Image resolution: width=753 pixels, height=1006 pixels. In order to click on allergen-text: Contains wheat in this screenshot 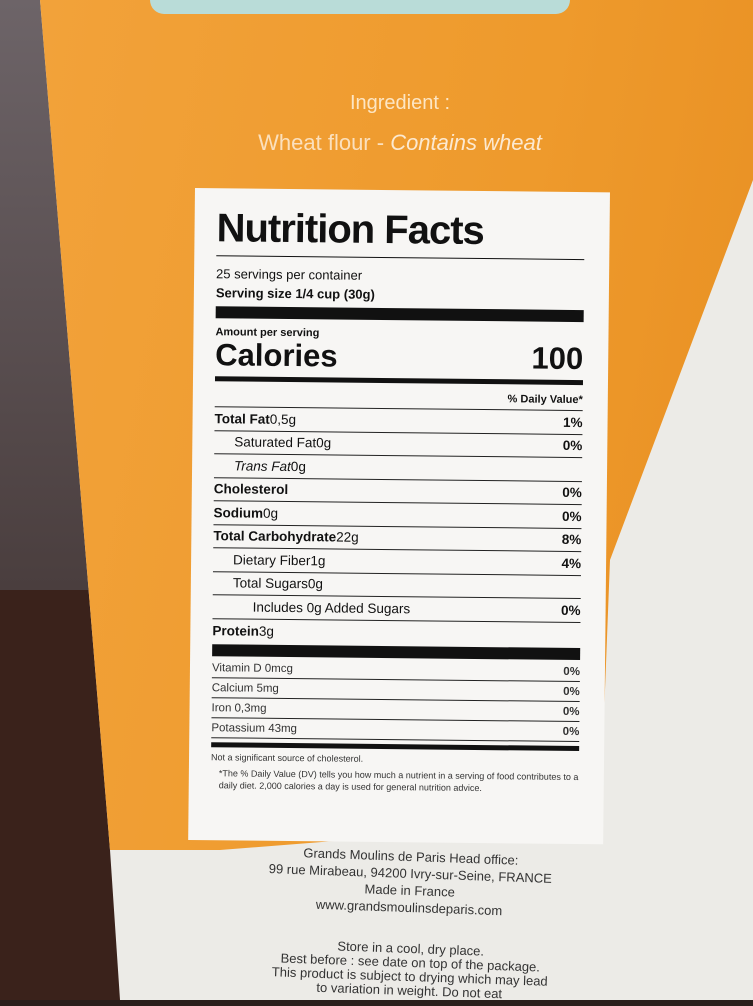, I will do `click(466, 142)`.